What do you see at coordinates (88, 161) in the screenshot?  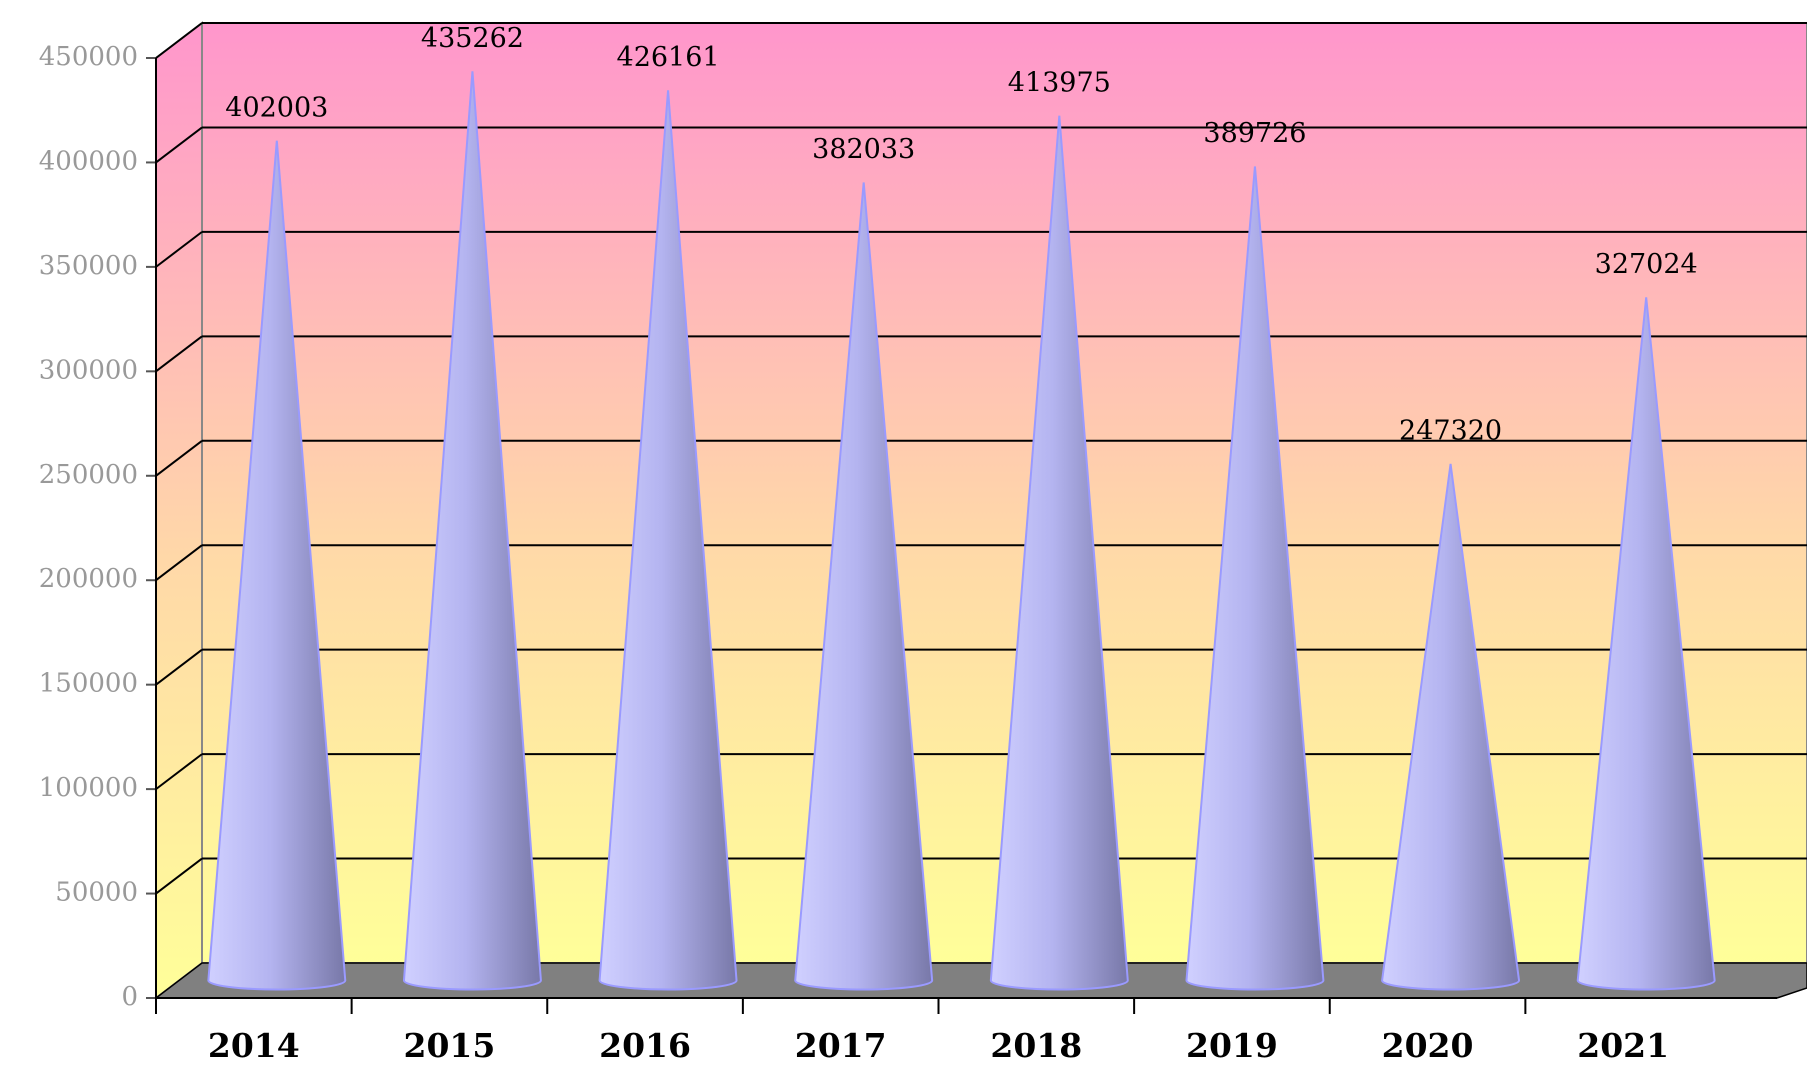 I see `y-tick-label: 400000` at bounding box center [88, 161].